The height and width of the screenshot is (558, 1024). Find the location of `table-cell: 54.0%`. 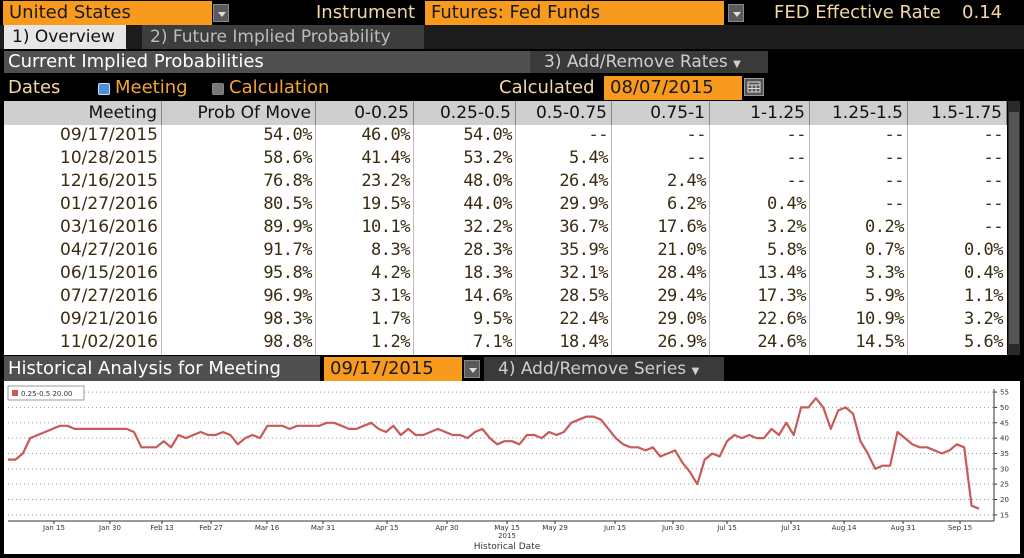

table-cell: 54.0% is located at coordinates (487, 135).